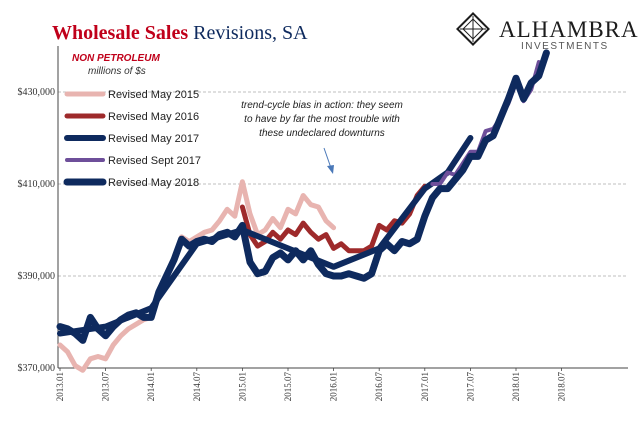 Image resolution: width=641 pixels, height=421 pixels. Describe the element at coordinates (120, 33) in the screenshot. I see `chart-title-bold: Wholesale Sales` at that location.